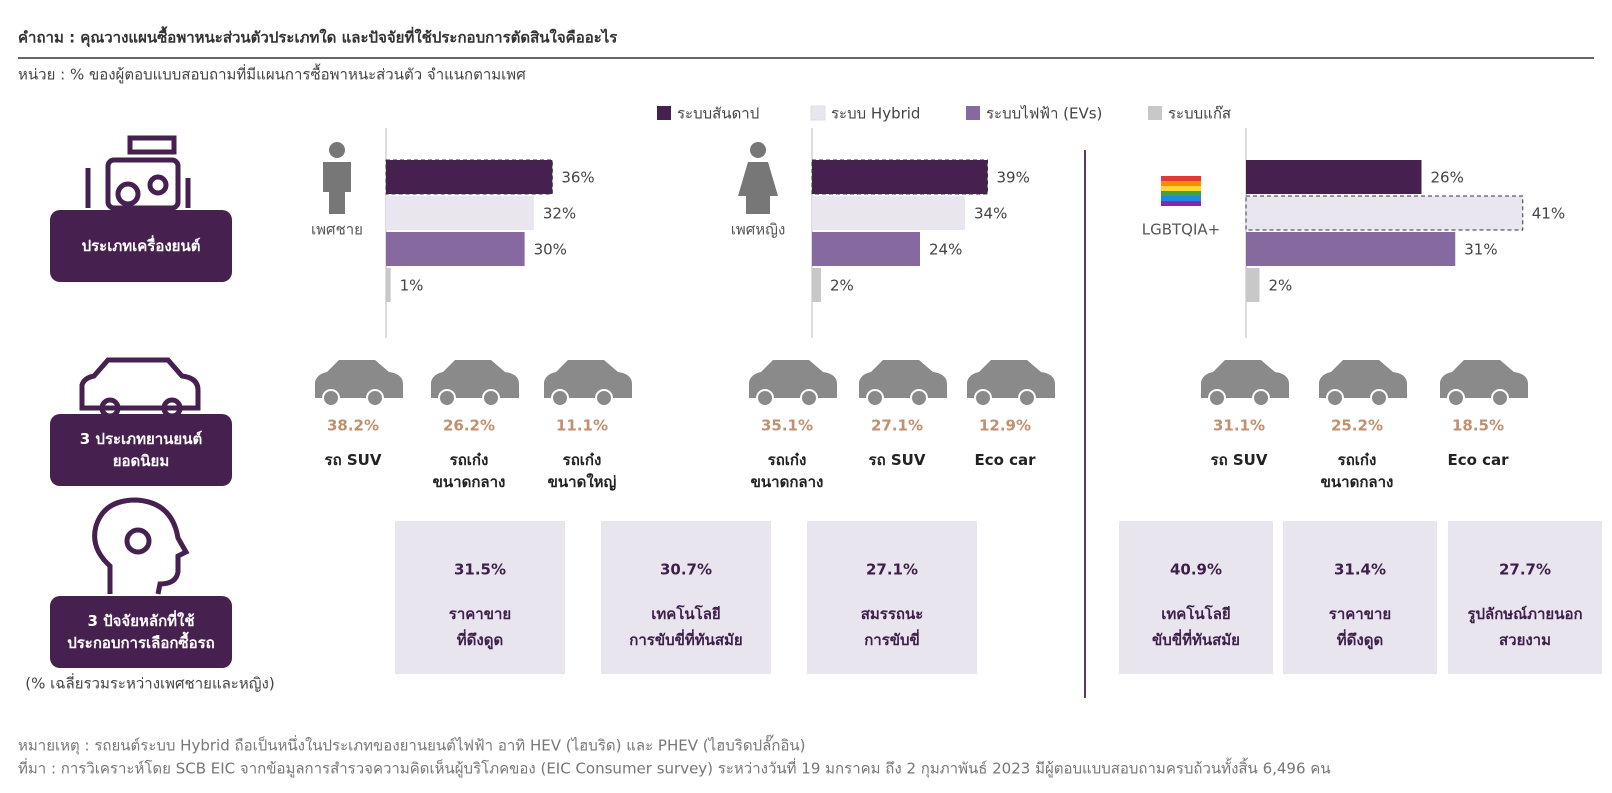 The image size is (1612, 793). What do you see at coordinates (787, 471) in the screenshot?
I see `car-name: รถเก๋งขนาดกลาง` at bounding box center [787, 471].